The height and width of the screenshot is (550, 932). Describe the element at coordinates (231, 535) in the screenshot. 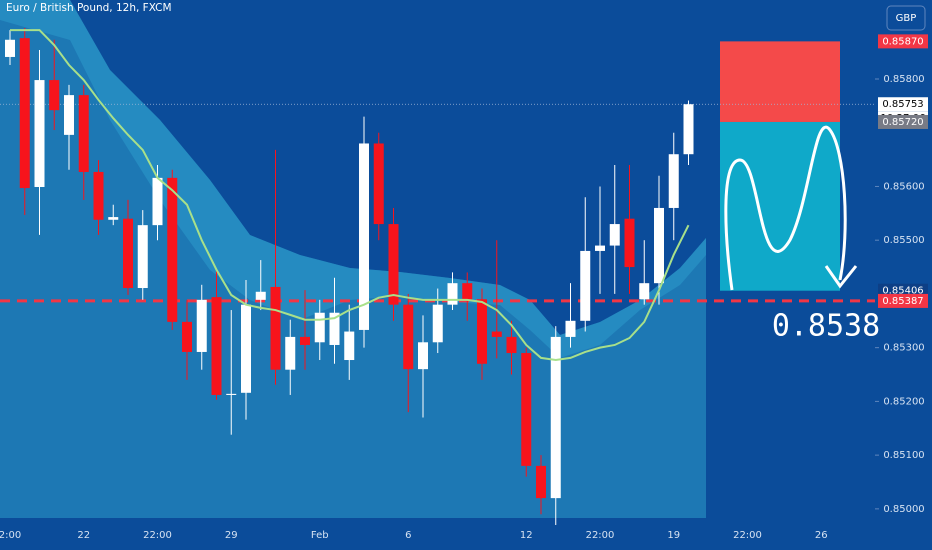

I see `x-tick-label: 29` at that location.